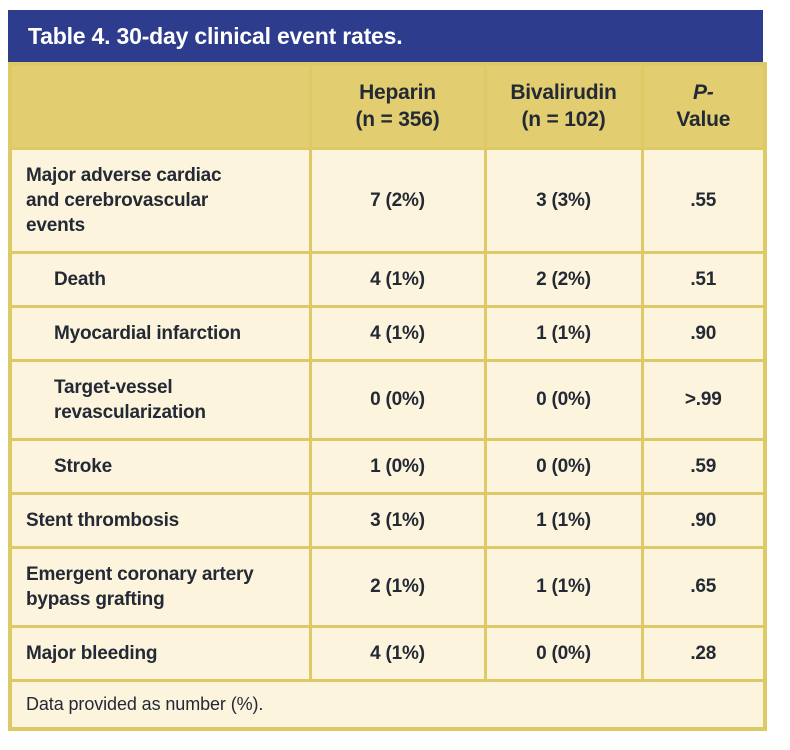 This screenshot has width=790, height=750. What do you see at coordinates (397, 399) in the screenshot?
I see `heparin-value: 0 (0%)` at bounding box center [397, 399].